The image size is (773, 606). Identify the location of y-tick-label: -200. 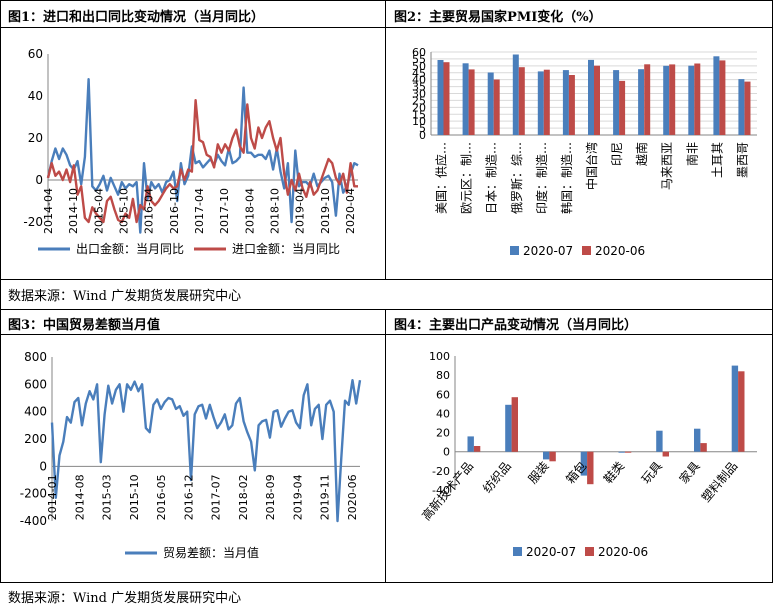
(33, 494).